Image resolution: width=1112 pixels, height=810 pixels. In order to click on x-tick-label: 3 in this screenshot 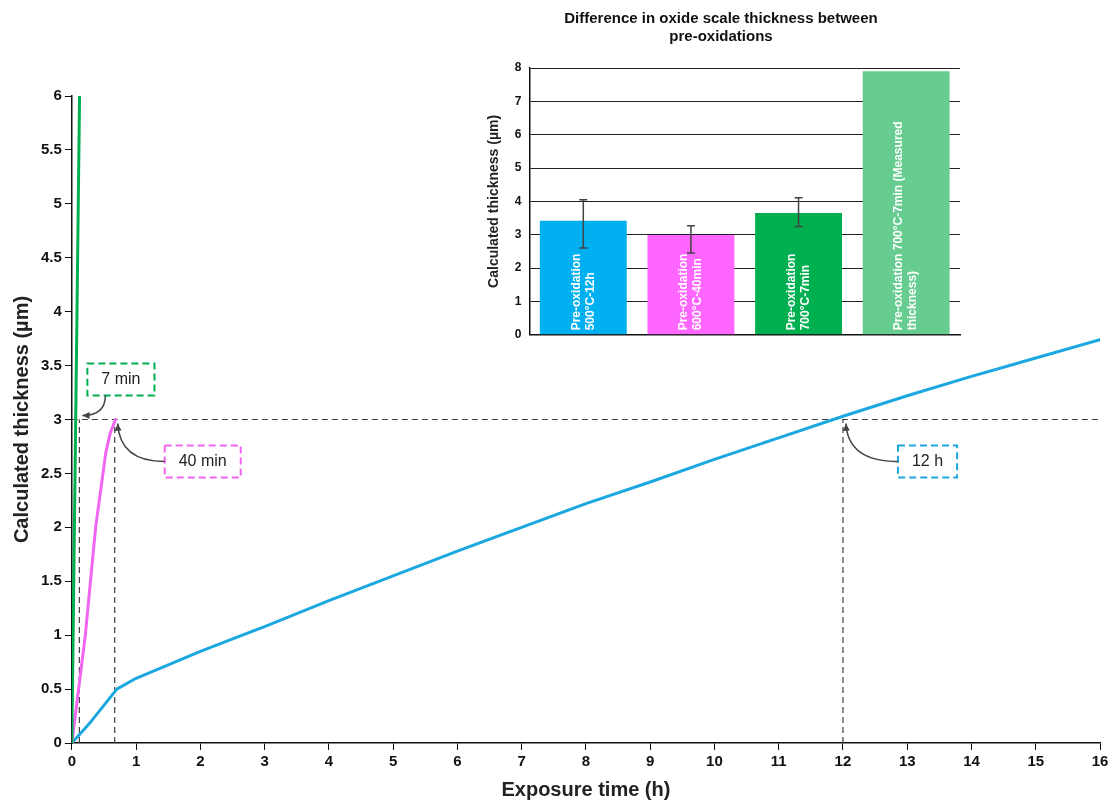, I will do `click(264, 761)`.